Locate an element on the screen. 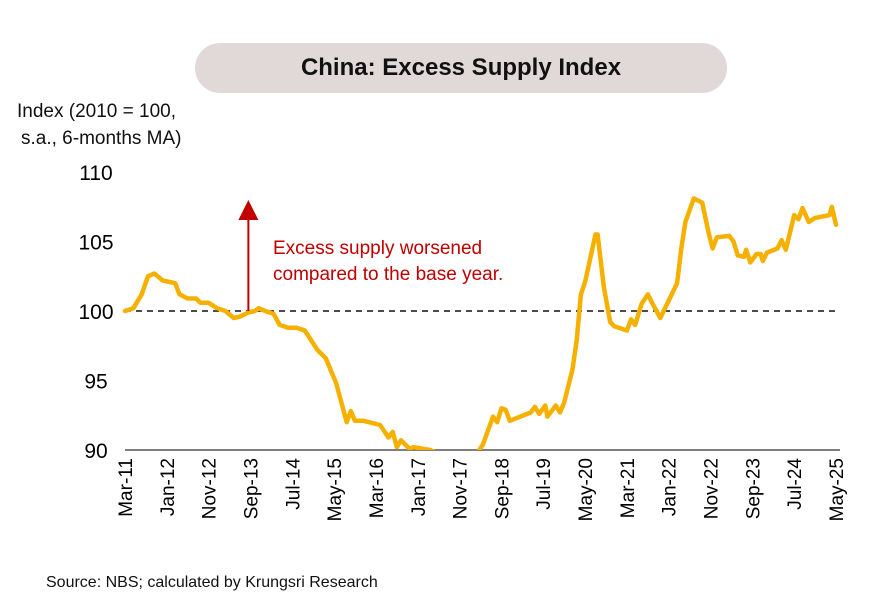 The width and height of the screenshot is (870, 611). y-tick-label: 90 is located at coordinates (95, 451).